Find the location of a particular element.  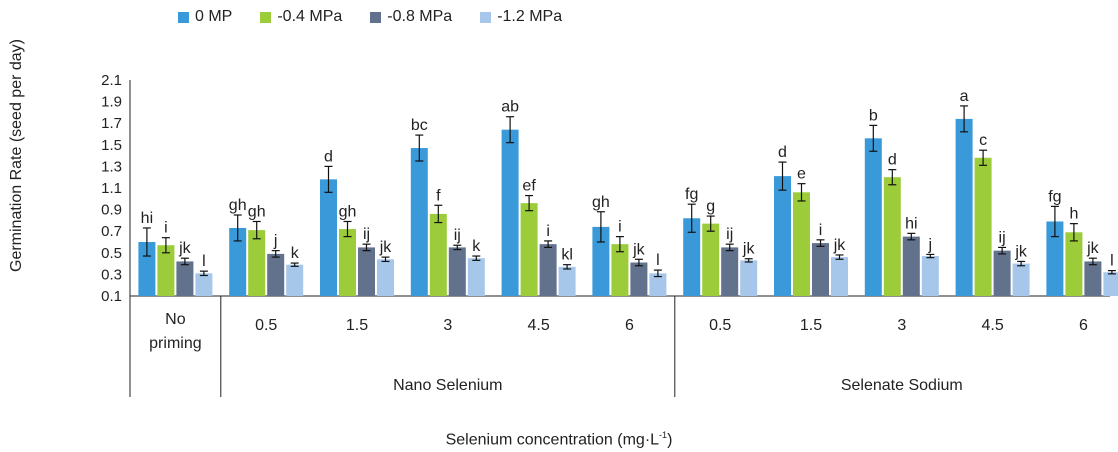

significance-letter: bc is located at coordinates (419, 125).